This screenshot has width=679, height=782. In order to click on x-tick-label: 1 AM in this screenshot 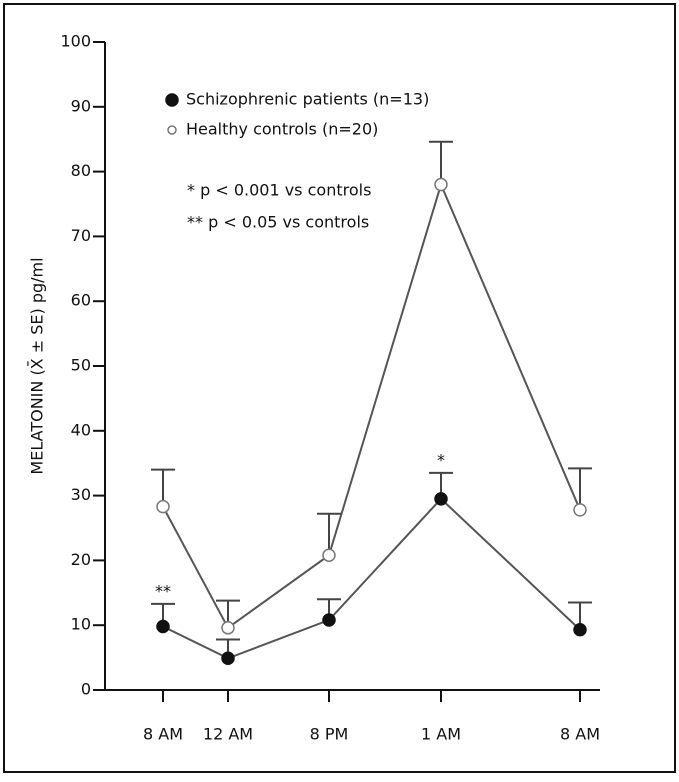, I will do `click(441, 734)`.